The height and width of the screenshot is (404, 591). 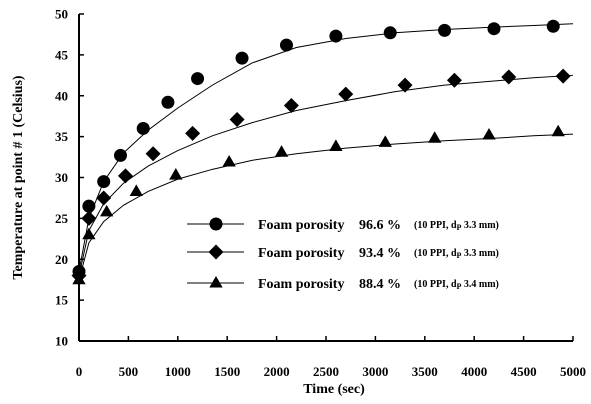 I want to click on y-tick-label: 35, so click(x=62, y=136).